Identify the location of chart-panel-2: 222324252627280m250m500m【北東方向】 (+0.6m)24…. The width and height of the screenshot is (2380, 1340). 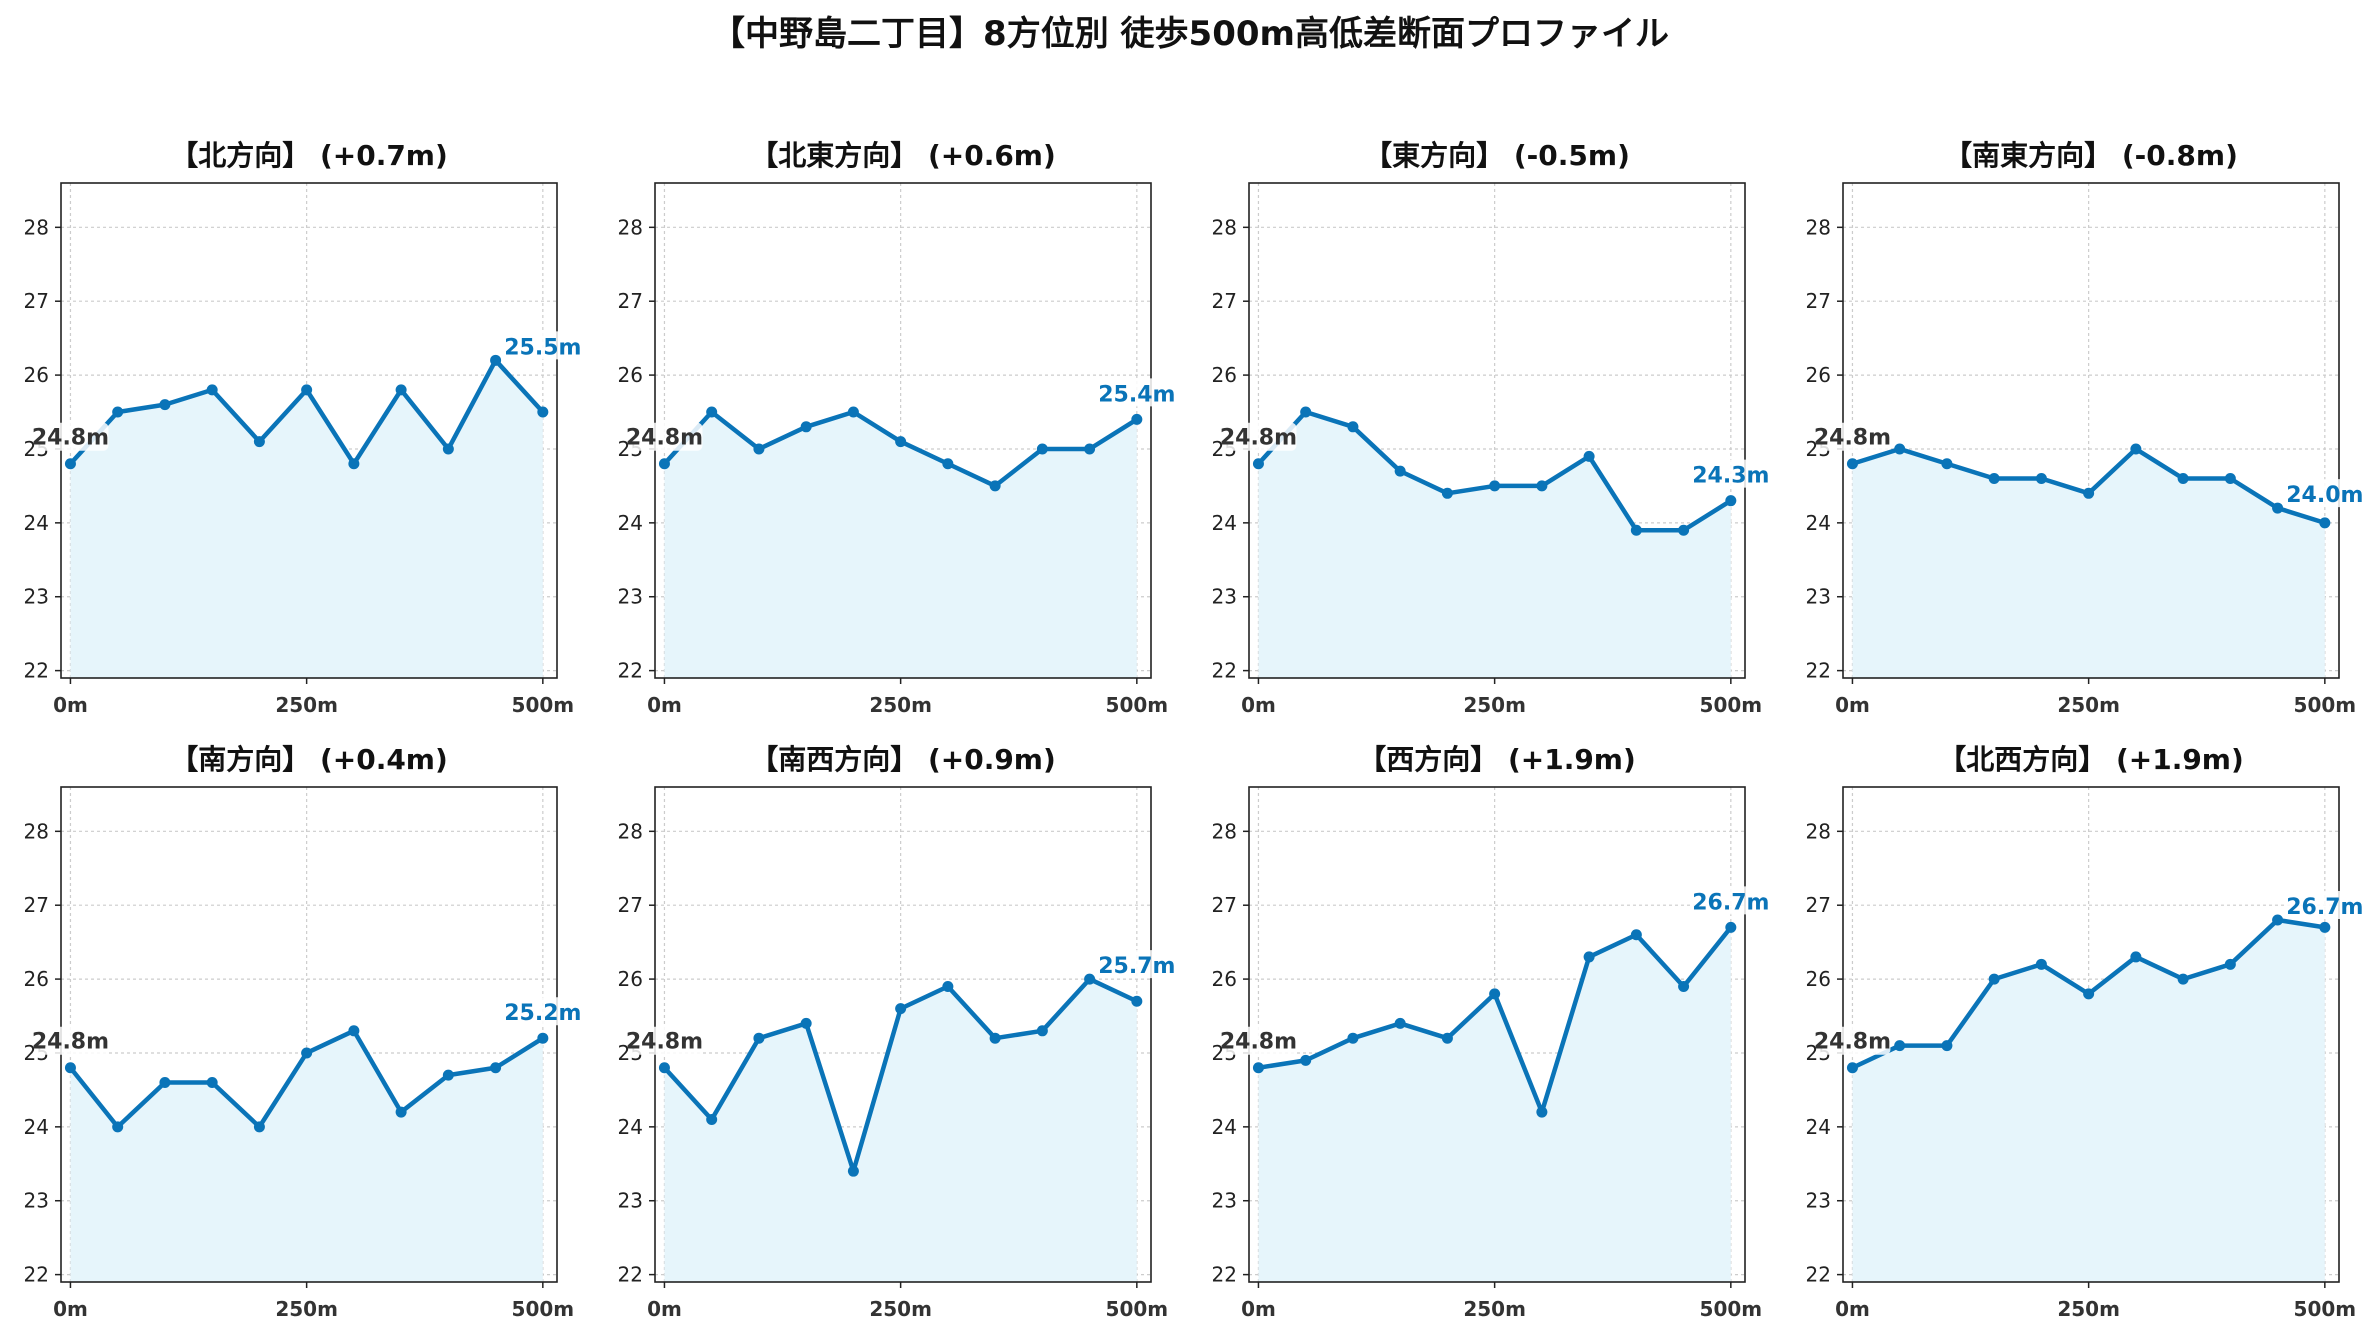
(897, 428).